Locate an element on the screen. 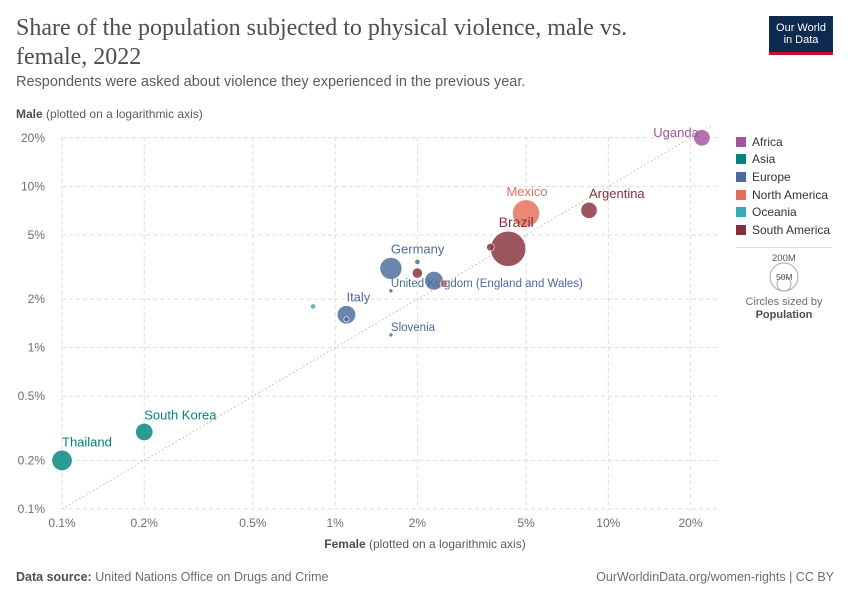 This screenshot has height=600, width=850. x-tick-label: 10% is located at coordinates (608, 523).